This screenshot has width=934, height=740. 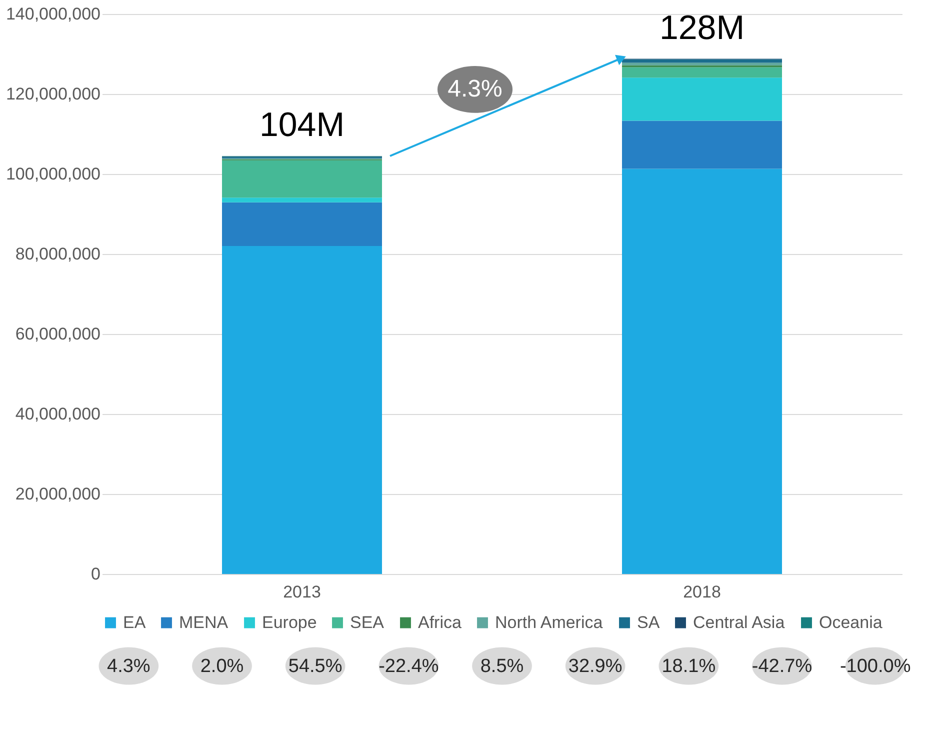 What do you see at coordinates (57, 254) in the screenshot?
I see `y-tick-label: 80,000,000` at bounding box center [57, 254].